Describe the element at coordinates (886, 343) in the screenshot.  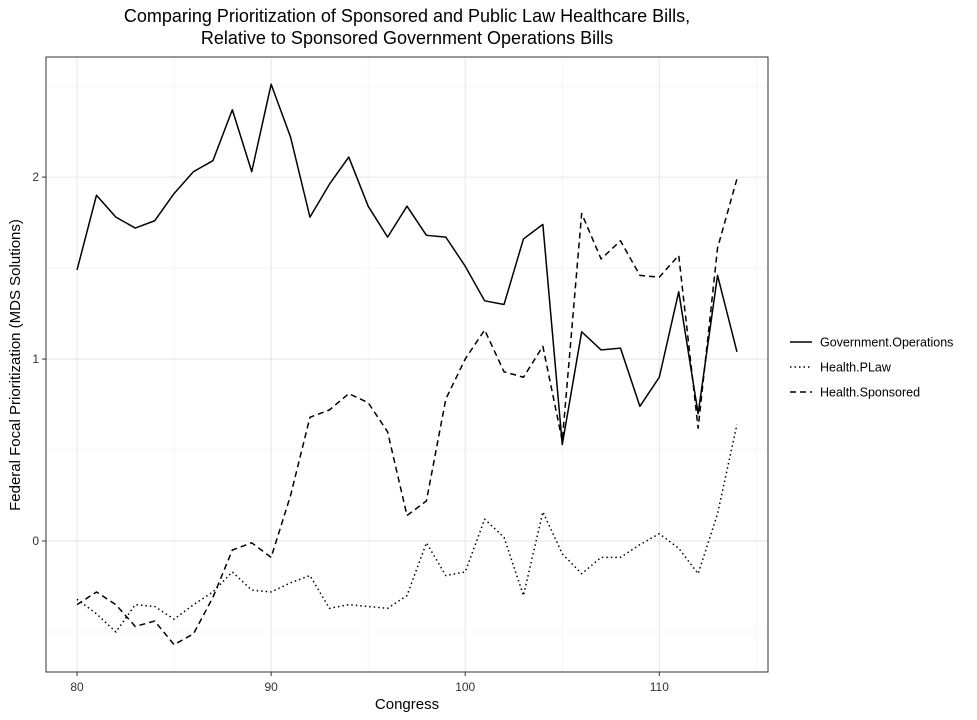
I see `legend-label: Government.Operations` at that location.